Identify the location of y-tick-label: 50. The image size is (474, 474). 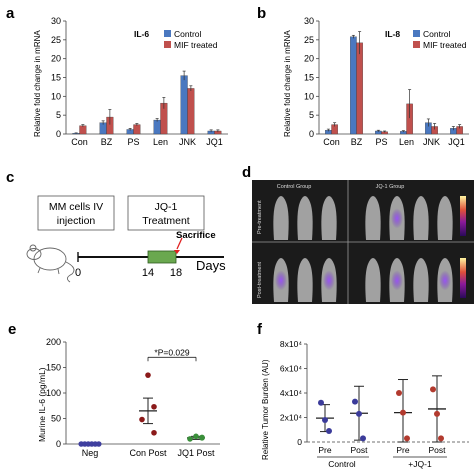
(56, 419).